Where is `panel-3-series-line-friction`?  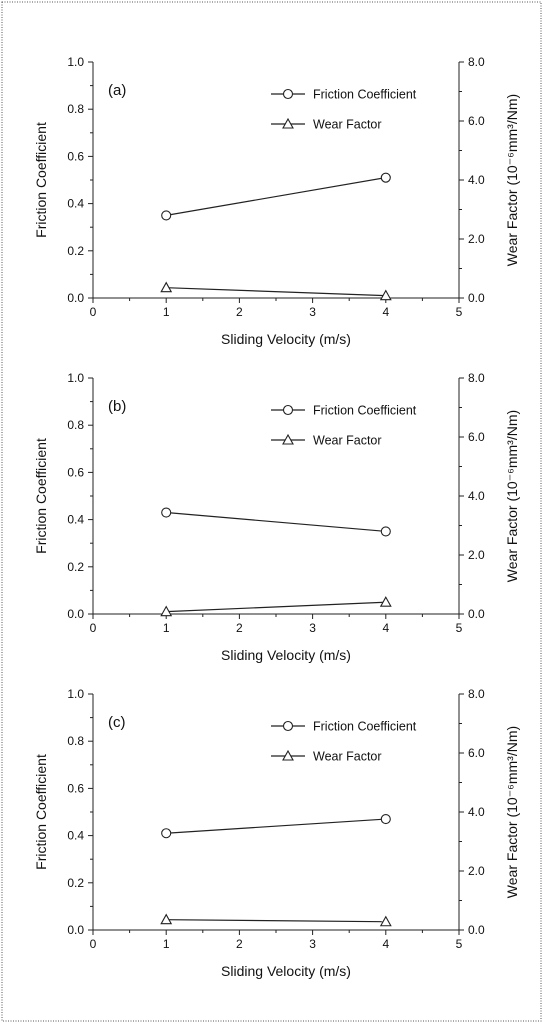 panel-3-series-line-friction is located at coordinates (276, 826).